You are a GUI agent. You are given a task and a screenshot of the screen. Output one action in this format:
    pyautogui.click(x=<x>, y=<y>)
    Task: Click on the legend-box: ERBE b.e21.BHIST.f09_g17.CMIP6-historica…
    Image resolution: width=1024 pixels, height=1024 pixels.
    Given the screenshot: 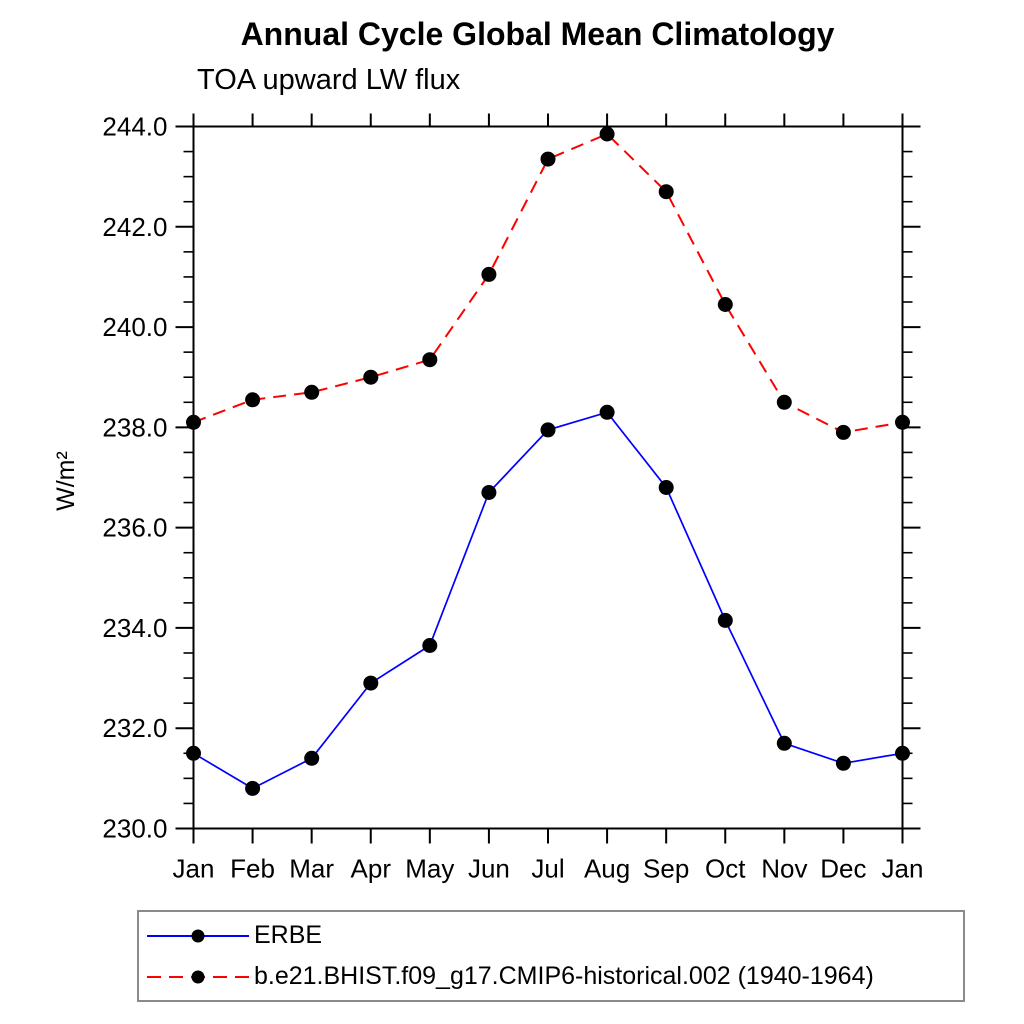 What is the action you would take?
    pyautogui.click(x=551, y=956)
    